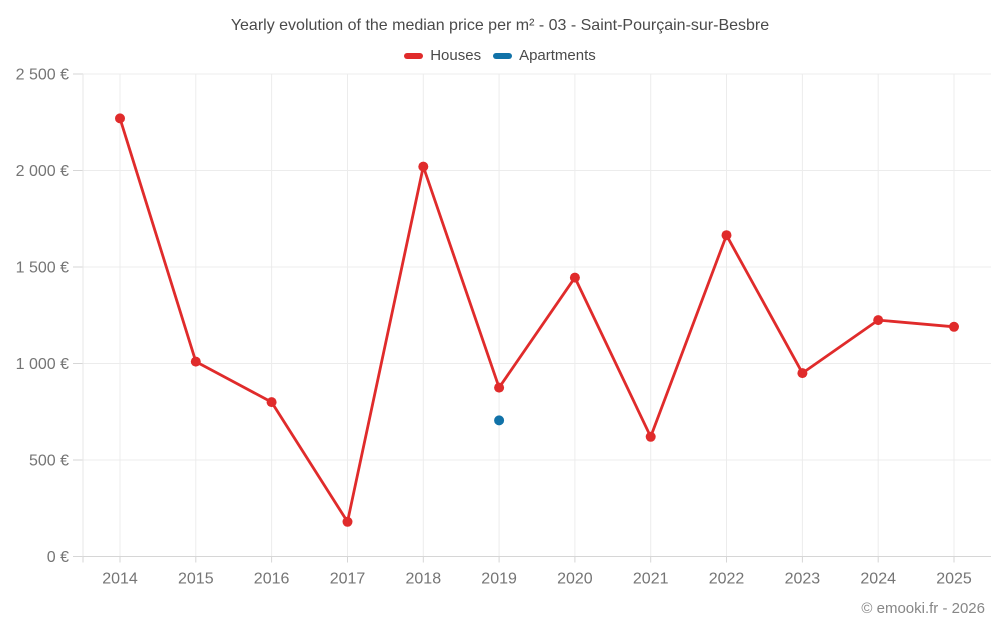 The width and height of the screenshot is (1000, 625). What do you see at coordinates (196, 579) in the screenshot?
I see `x-tick-label: 2015` at bounding box center [196, 579].